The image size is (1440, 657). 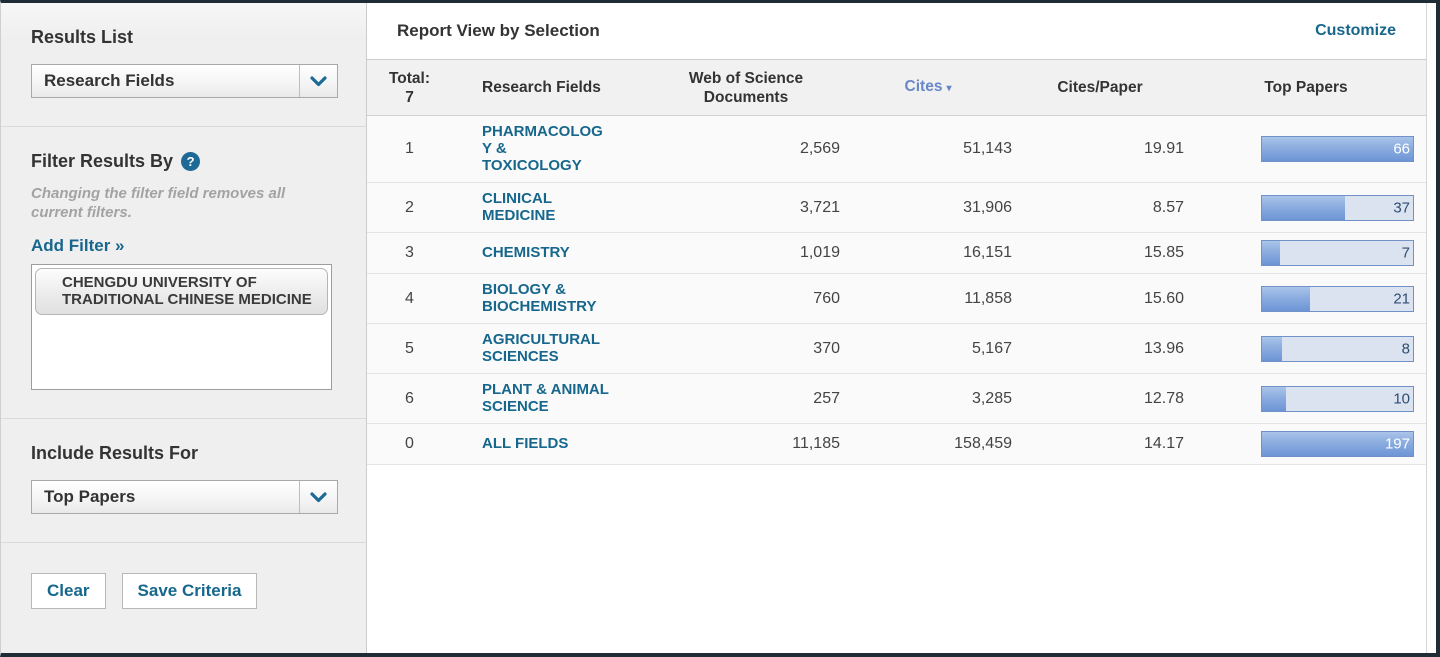 I want to click on top-papers-bar: 197, so click(x=1337, y=444).